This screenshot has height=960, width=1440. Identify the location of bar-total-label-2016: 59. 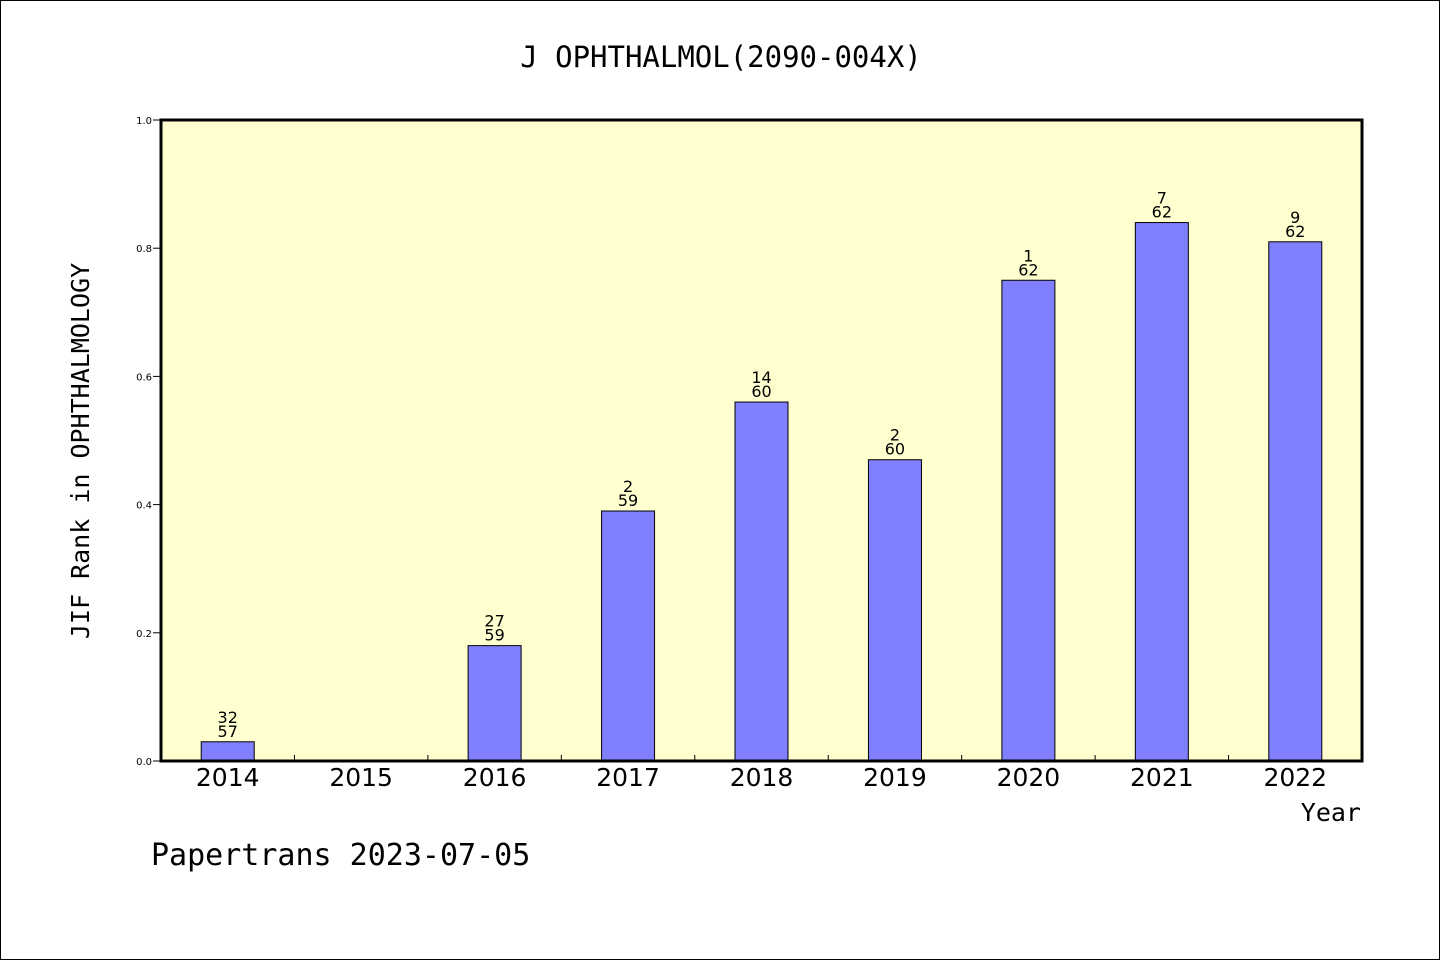
(494, 635).